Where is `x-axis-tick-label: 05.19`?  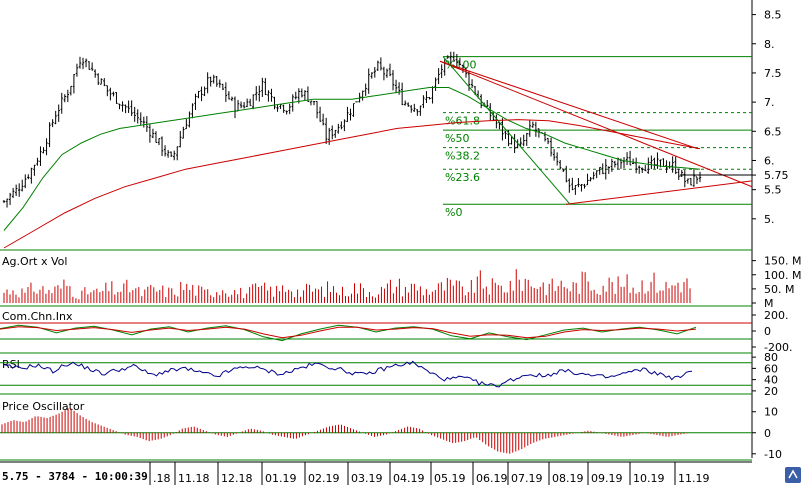
x-axis-tick-label: 05.19 is located at coordinates (450, 478).